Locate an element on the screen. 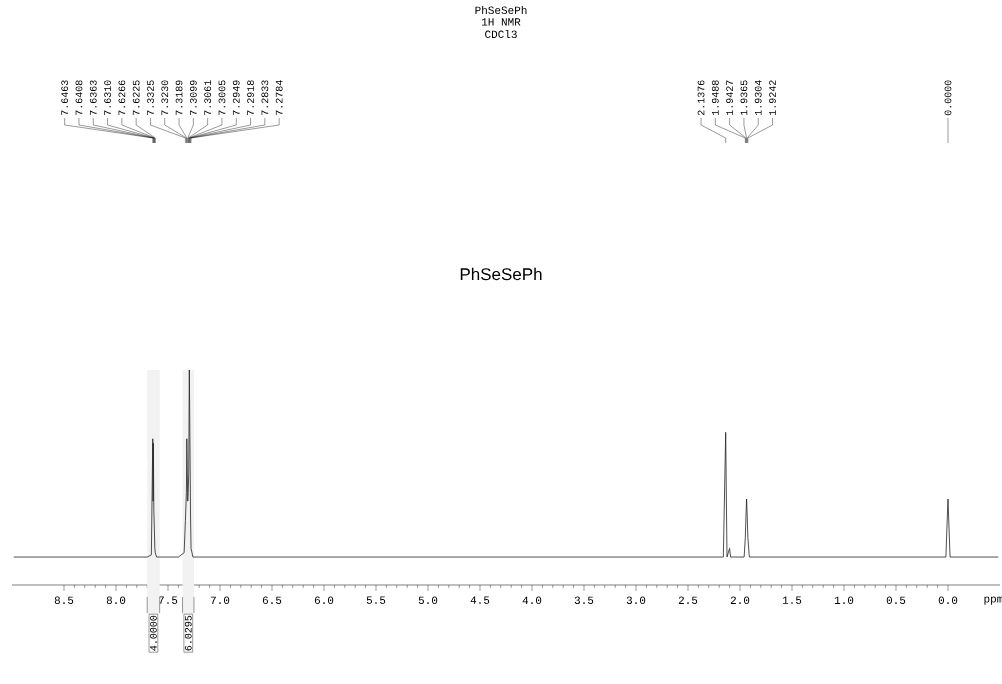 Image resolution: width=1002 pixels, height=684 pixels. x-tick-label: 0.0 is located at coordinates (948, 600).